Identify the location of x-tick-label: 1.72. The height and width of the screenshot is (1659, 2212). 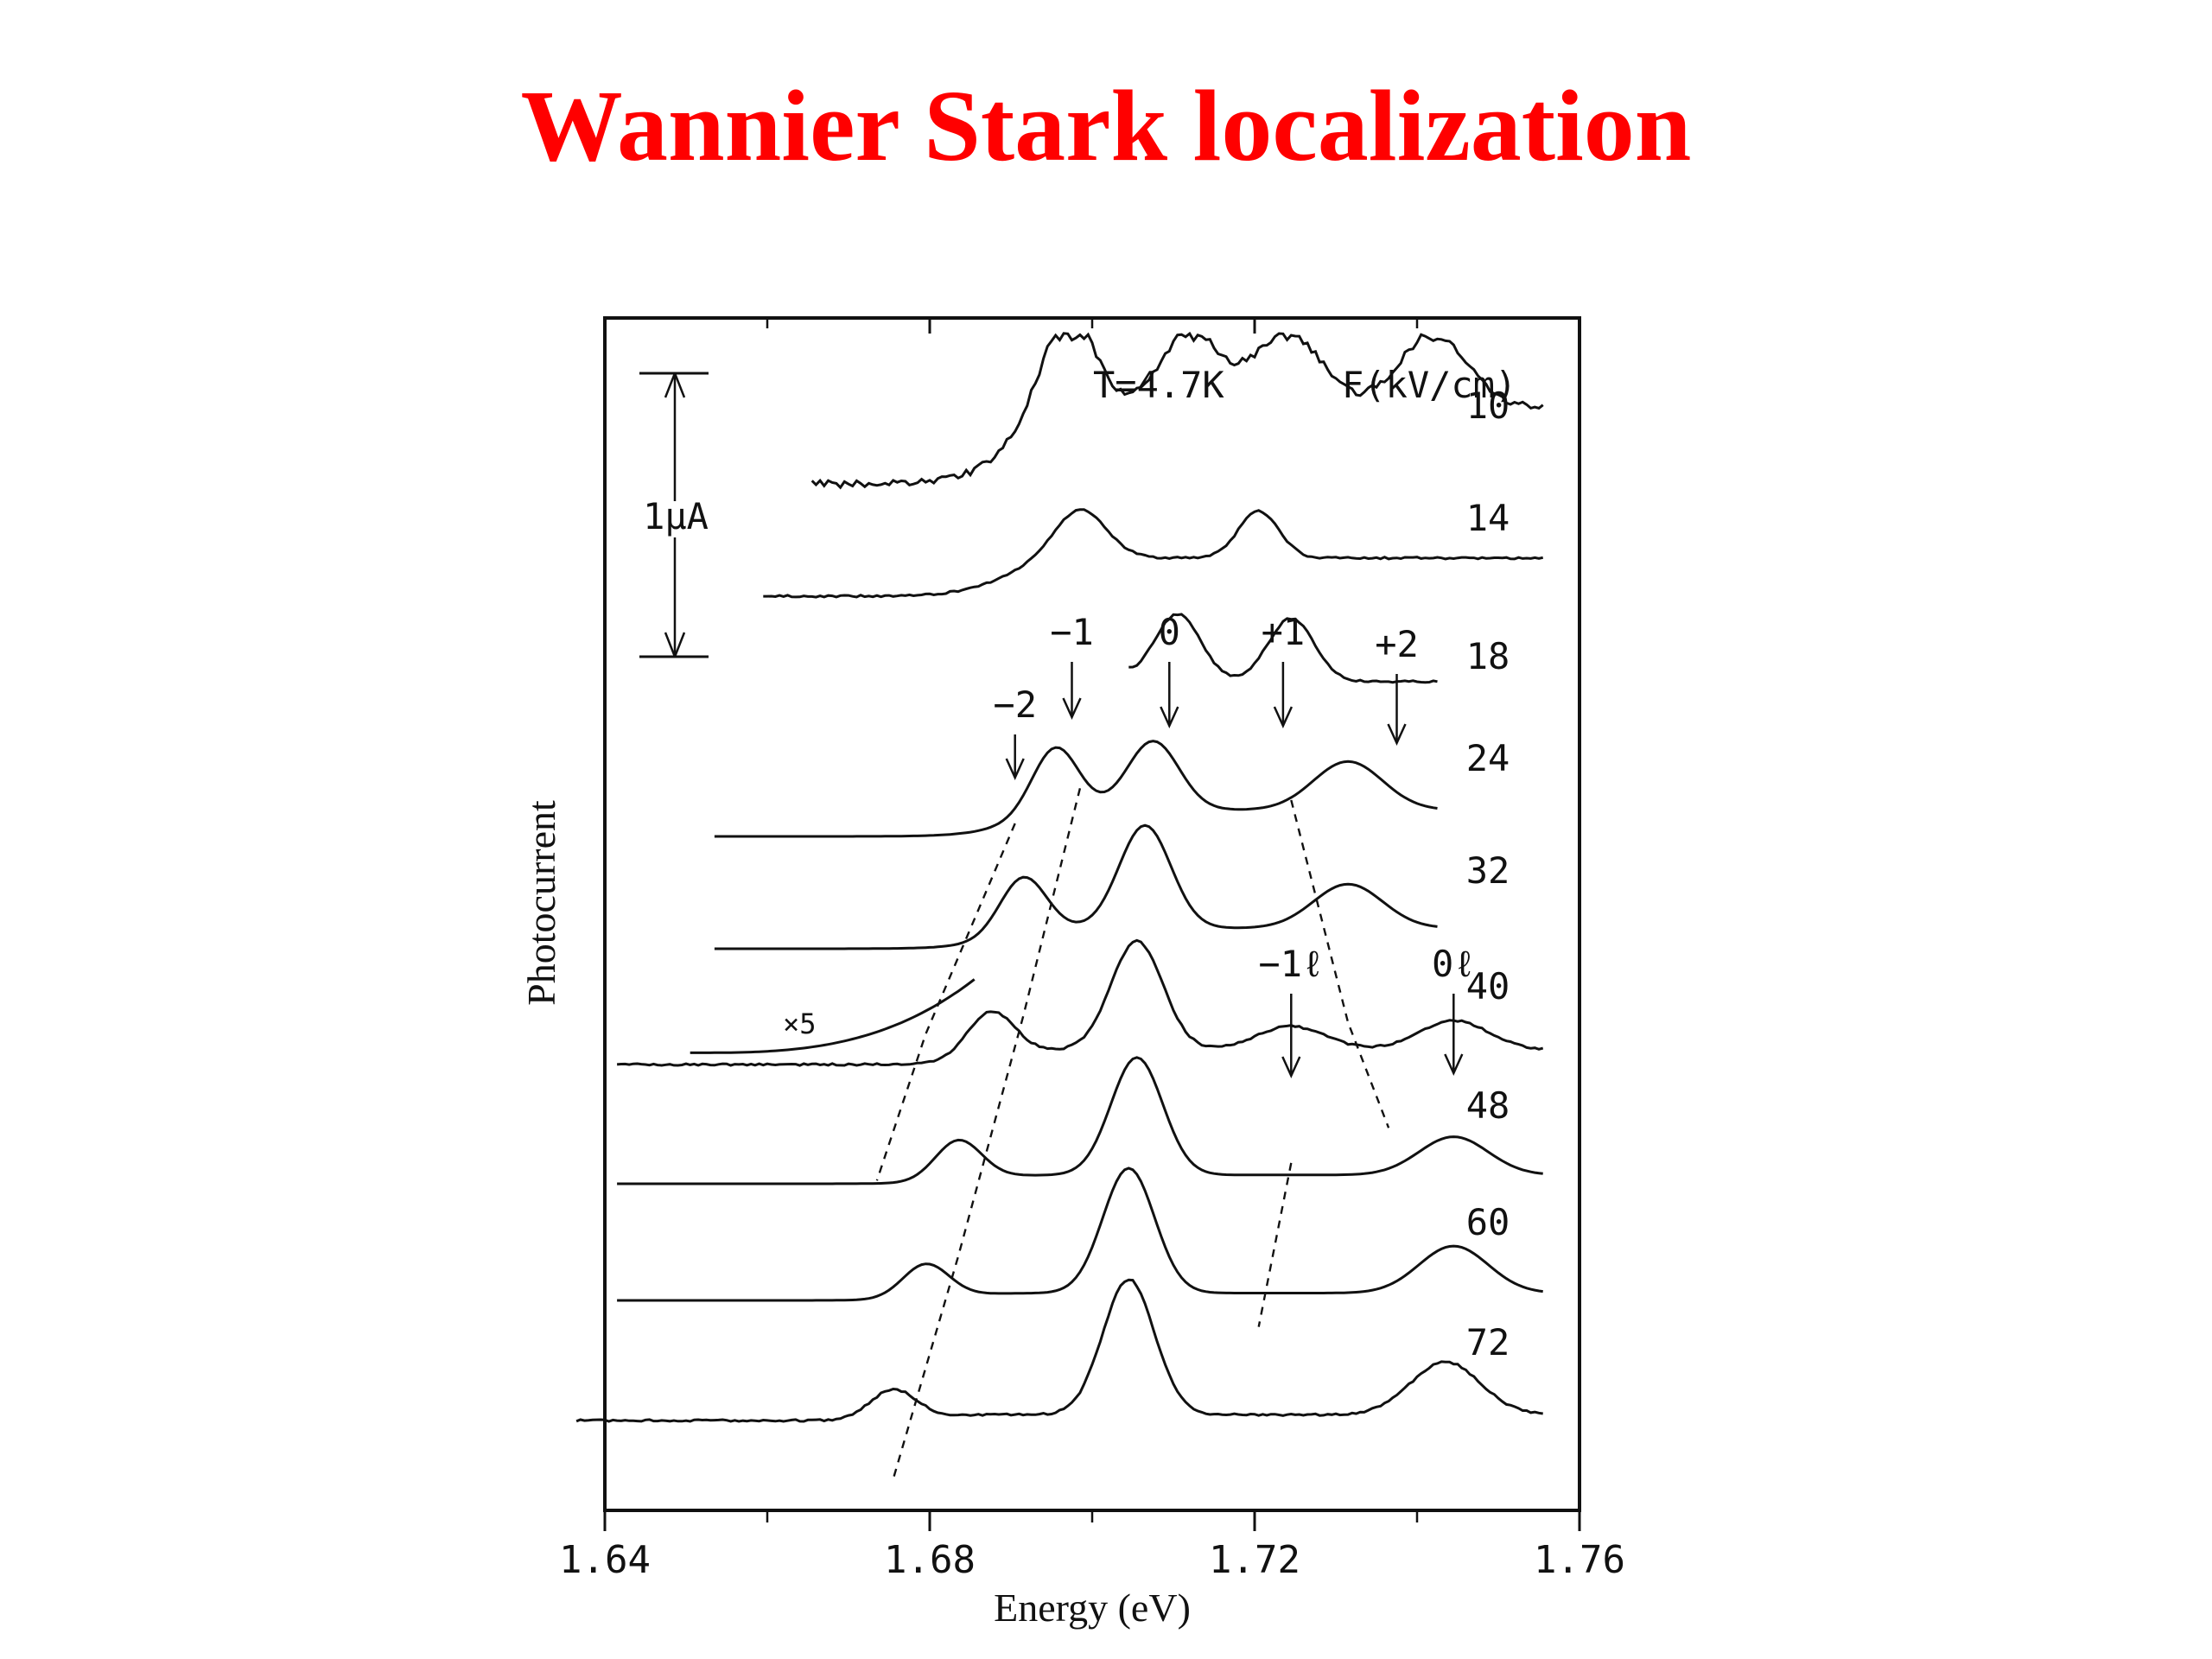
(1254, 1560).